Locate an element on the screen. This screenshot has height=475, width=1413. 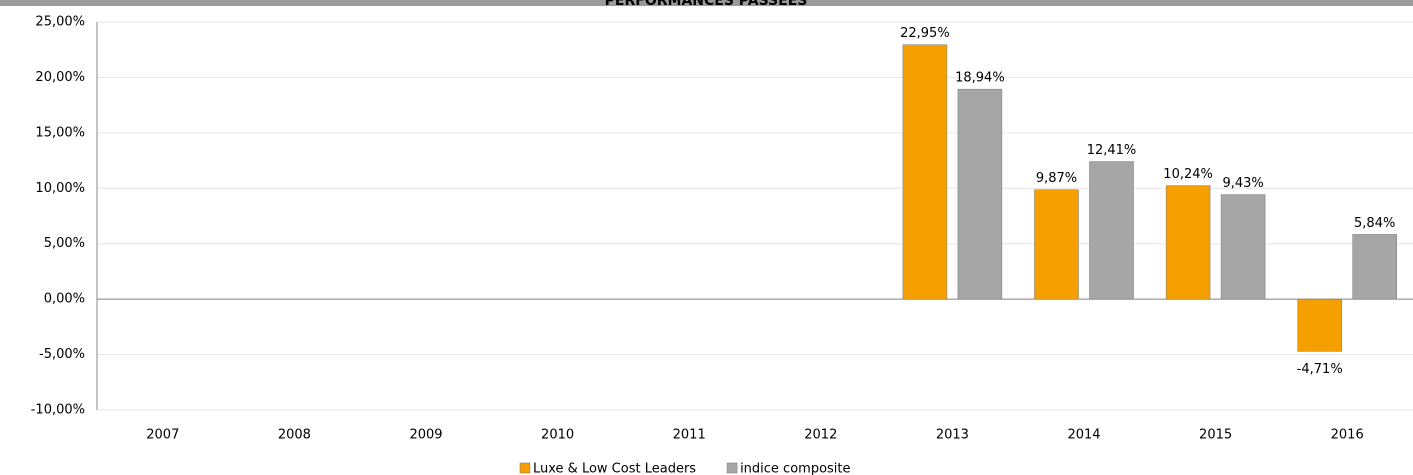
x-tick-label: 2015 is located at coordinates (1215, 435).